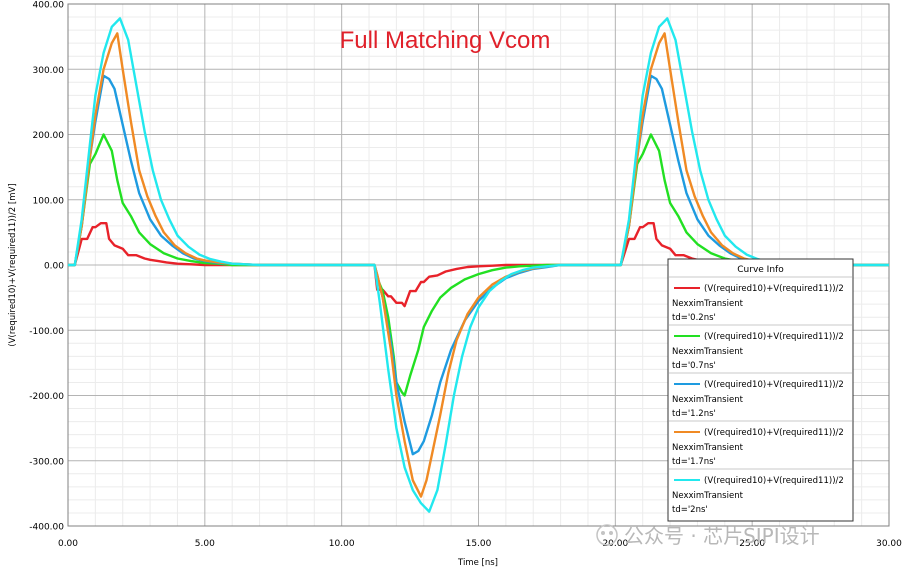 This screenshot has height=570, width=903. Describe the element at coordinates (889, 544) in the screenshot. I see `x-tick-label: 30.00` at that location.